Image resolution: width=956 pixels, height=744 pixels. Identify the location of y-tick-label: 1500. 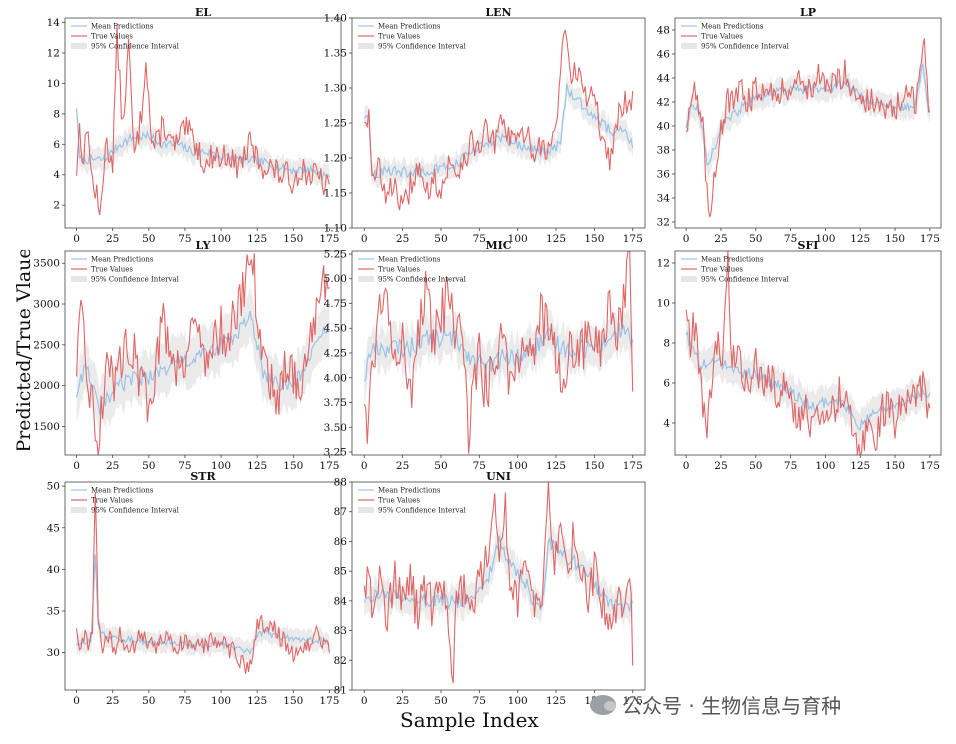
(46, 427).